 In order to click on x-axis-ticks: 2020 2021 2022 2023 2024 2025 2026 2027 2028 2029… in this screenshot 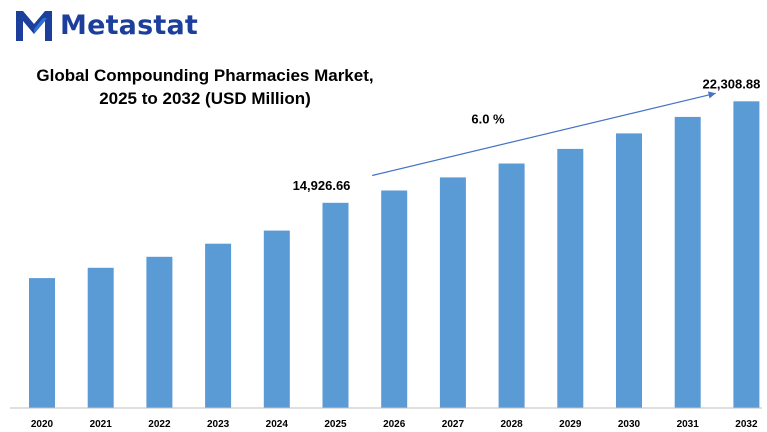, I will do `click(394, 424)`.